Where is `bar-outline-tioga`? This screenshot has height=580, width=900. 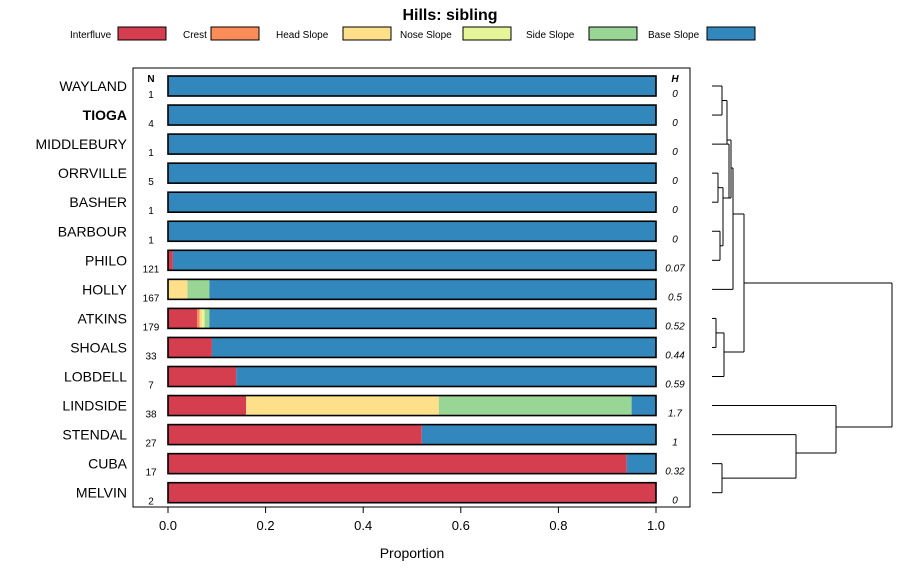
bar-outline-tioga is located at coordinates (412, 115).